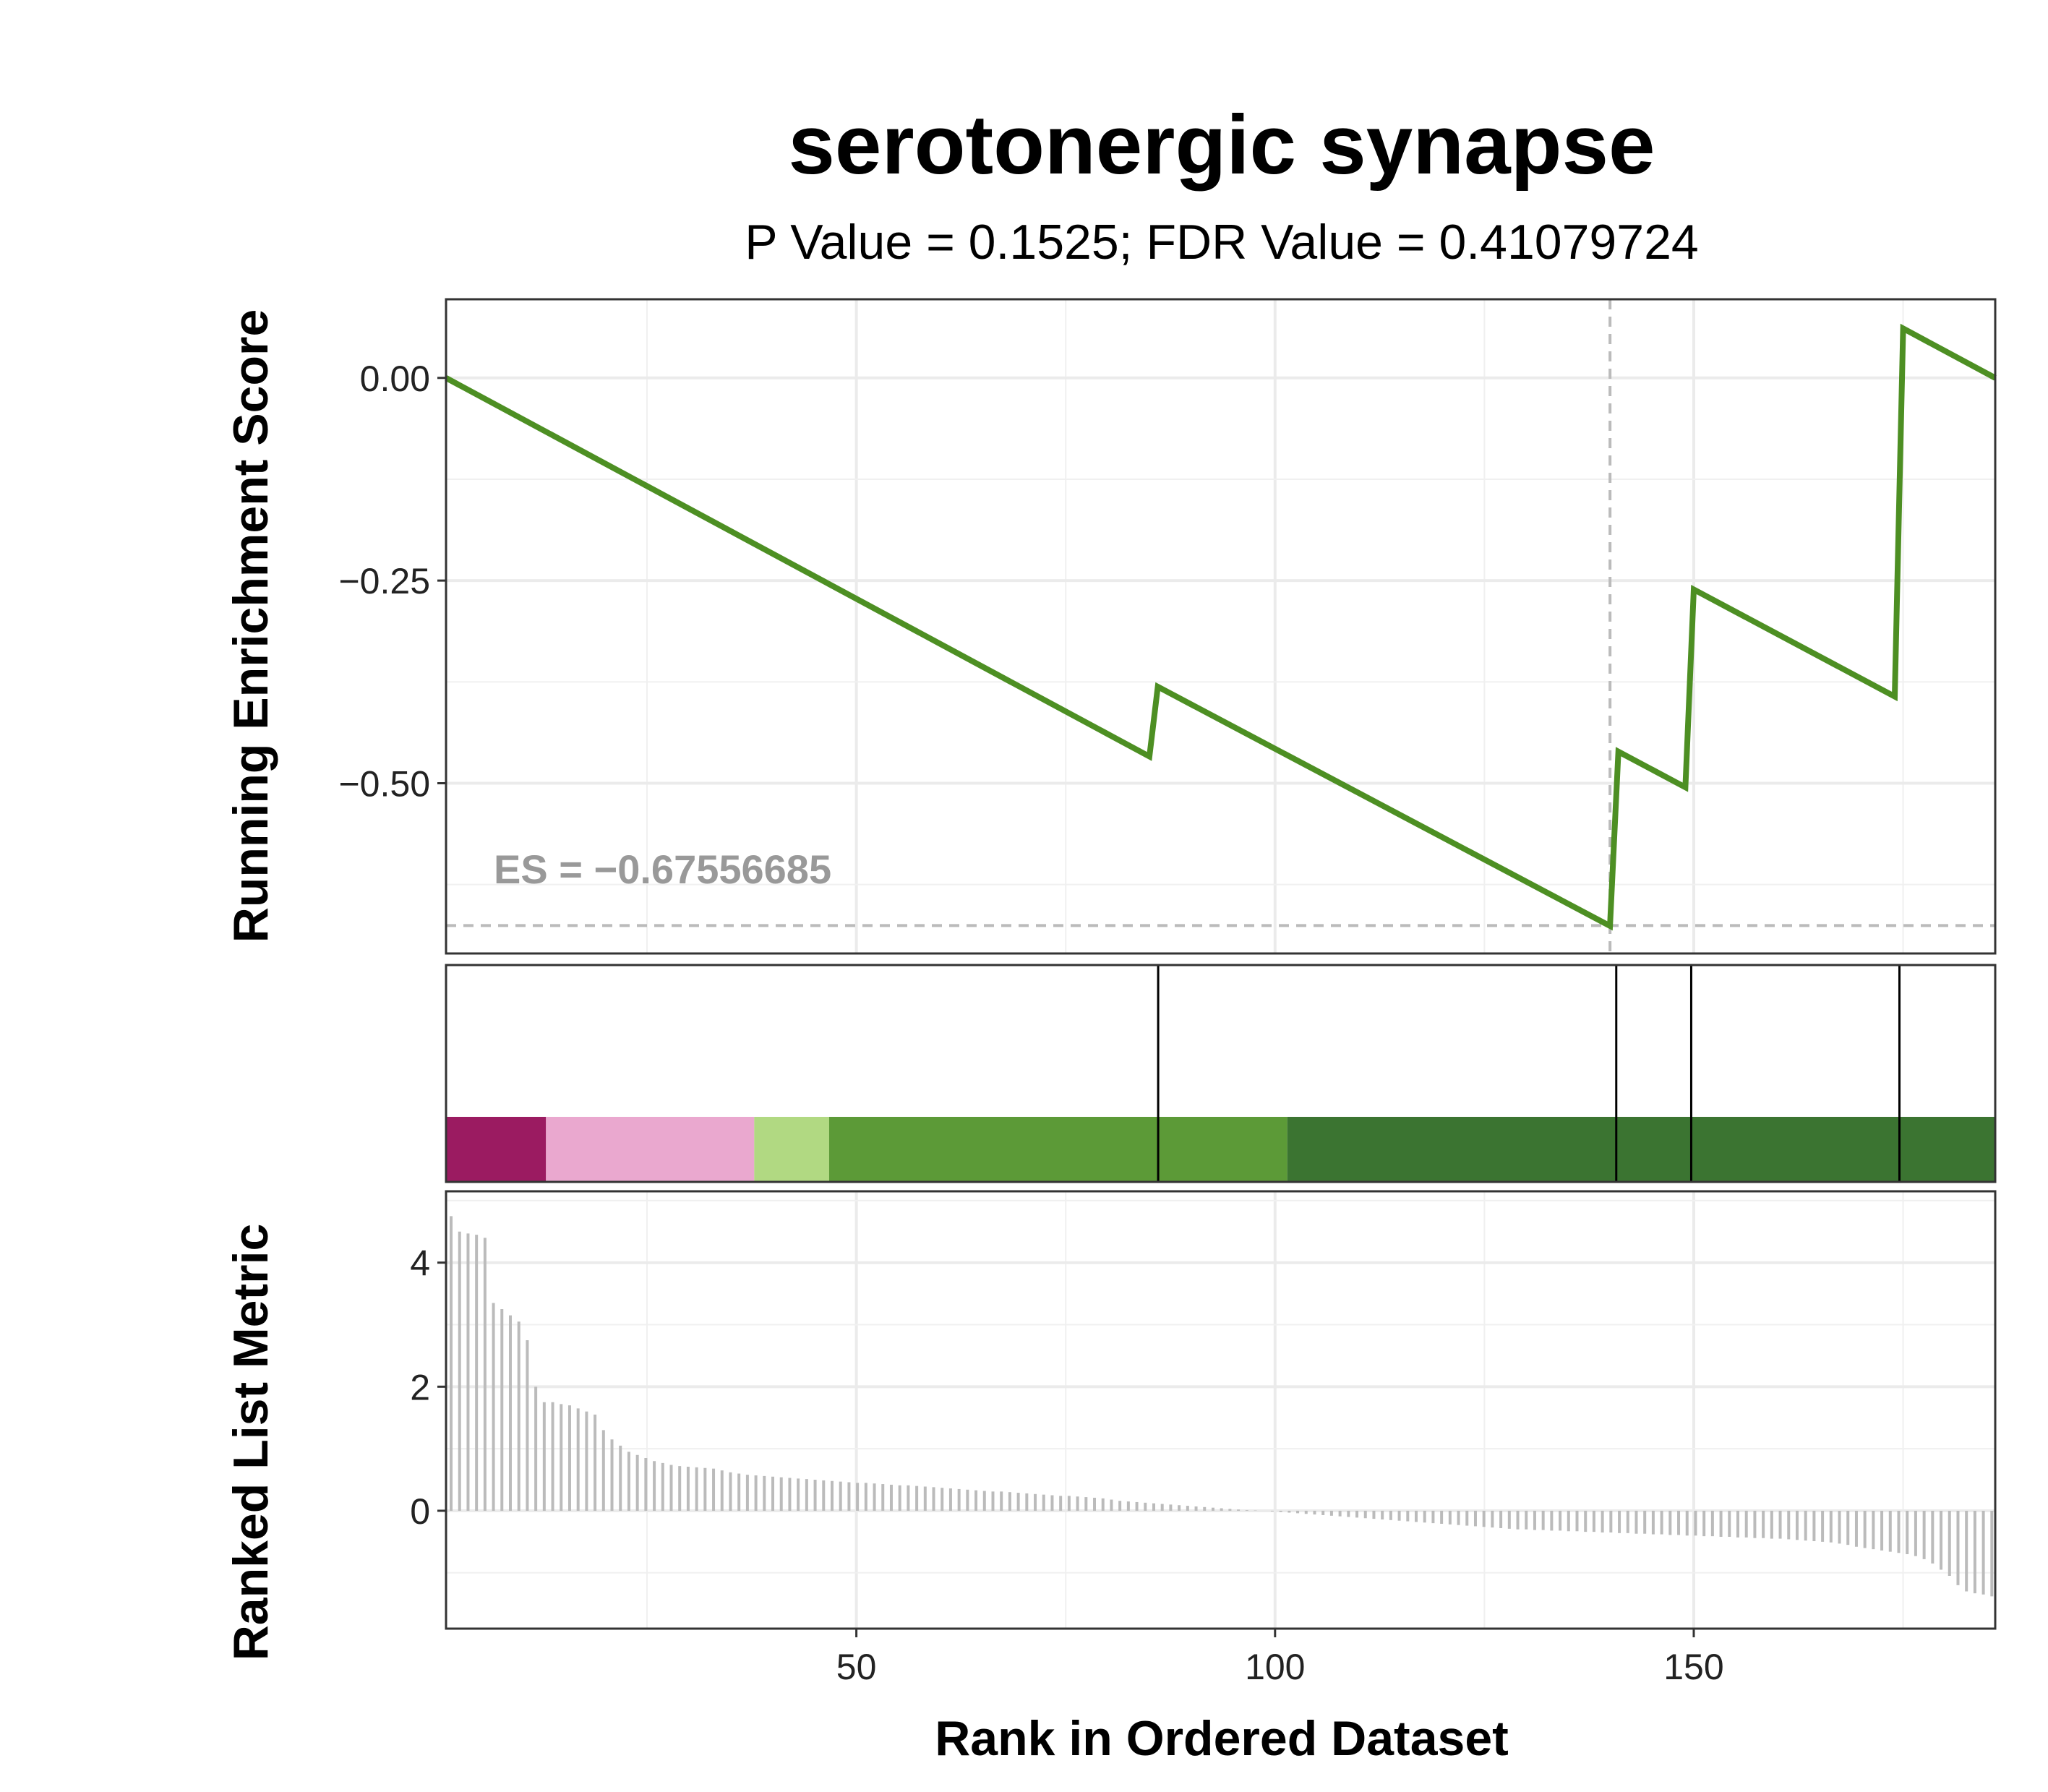 The width and height of the screenshot is (2048, 1792). What do you see at coordinates (1693, 1667) in the screenshot?
I see `x-tick-label: 150` at bounding box center [1693, 1667].